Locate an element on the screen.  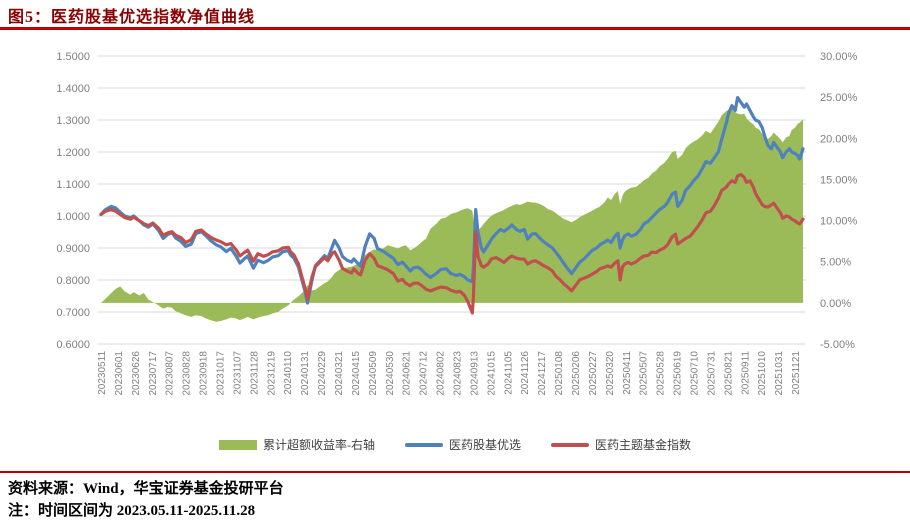
title-underline-rule is located at coordinates (455, 28).